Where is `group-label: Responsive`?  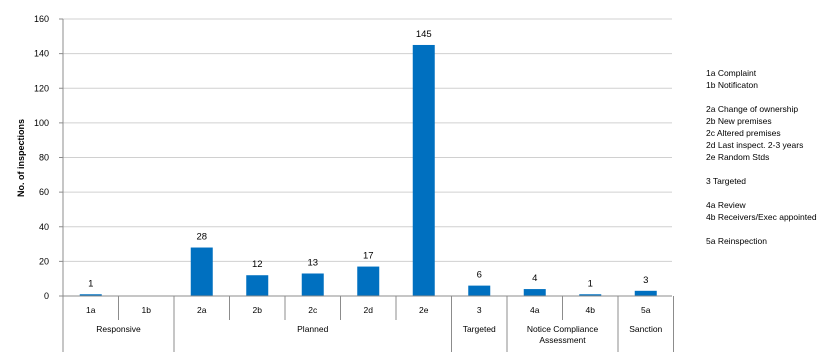 group-label: Responsive is located at coordinates (118, 329).